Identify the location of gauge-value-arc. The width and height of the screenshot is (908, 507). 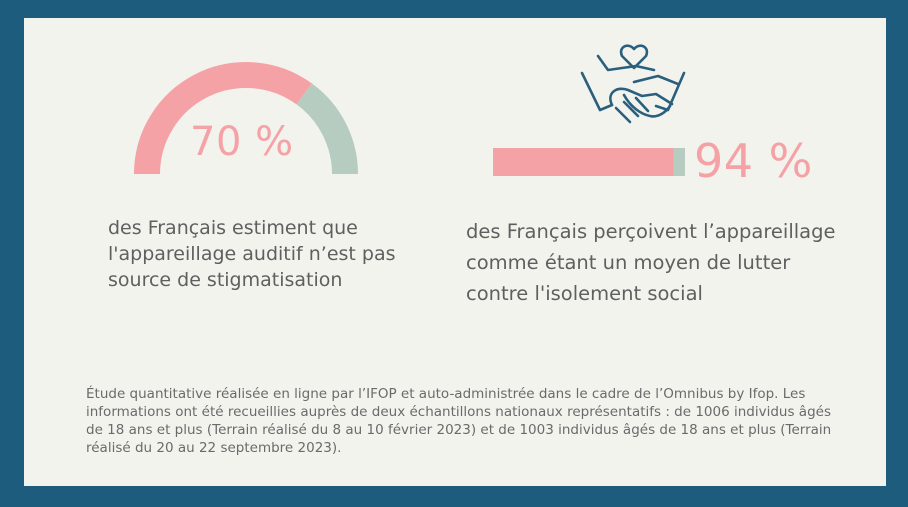
(223, 118).